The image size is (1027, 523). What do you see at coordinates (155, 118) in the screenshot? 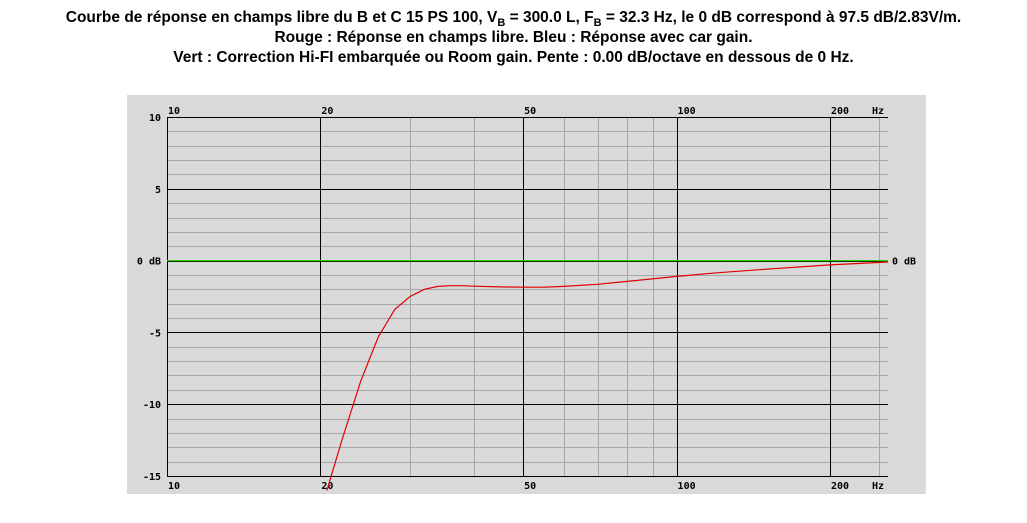
I see `y-tick-label: 10` at bounding box center [155, 118].